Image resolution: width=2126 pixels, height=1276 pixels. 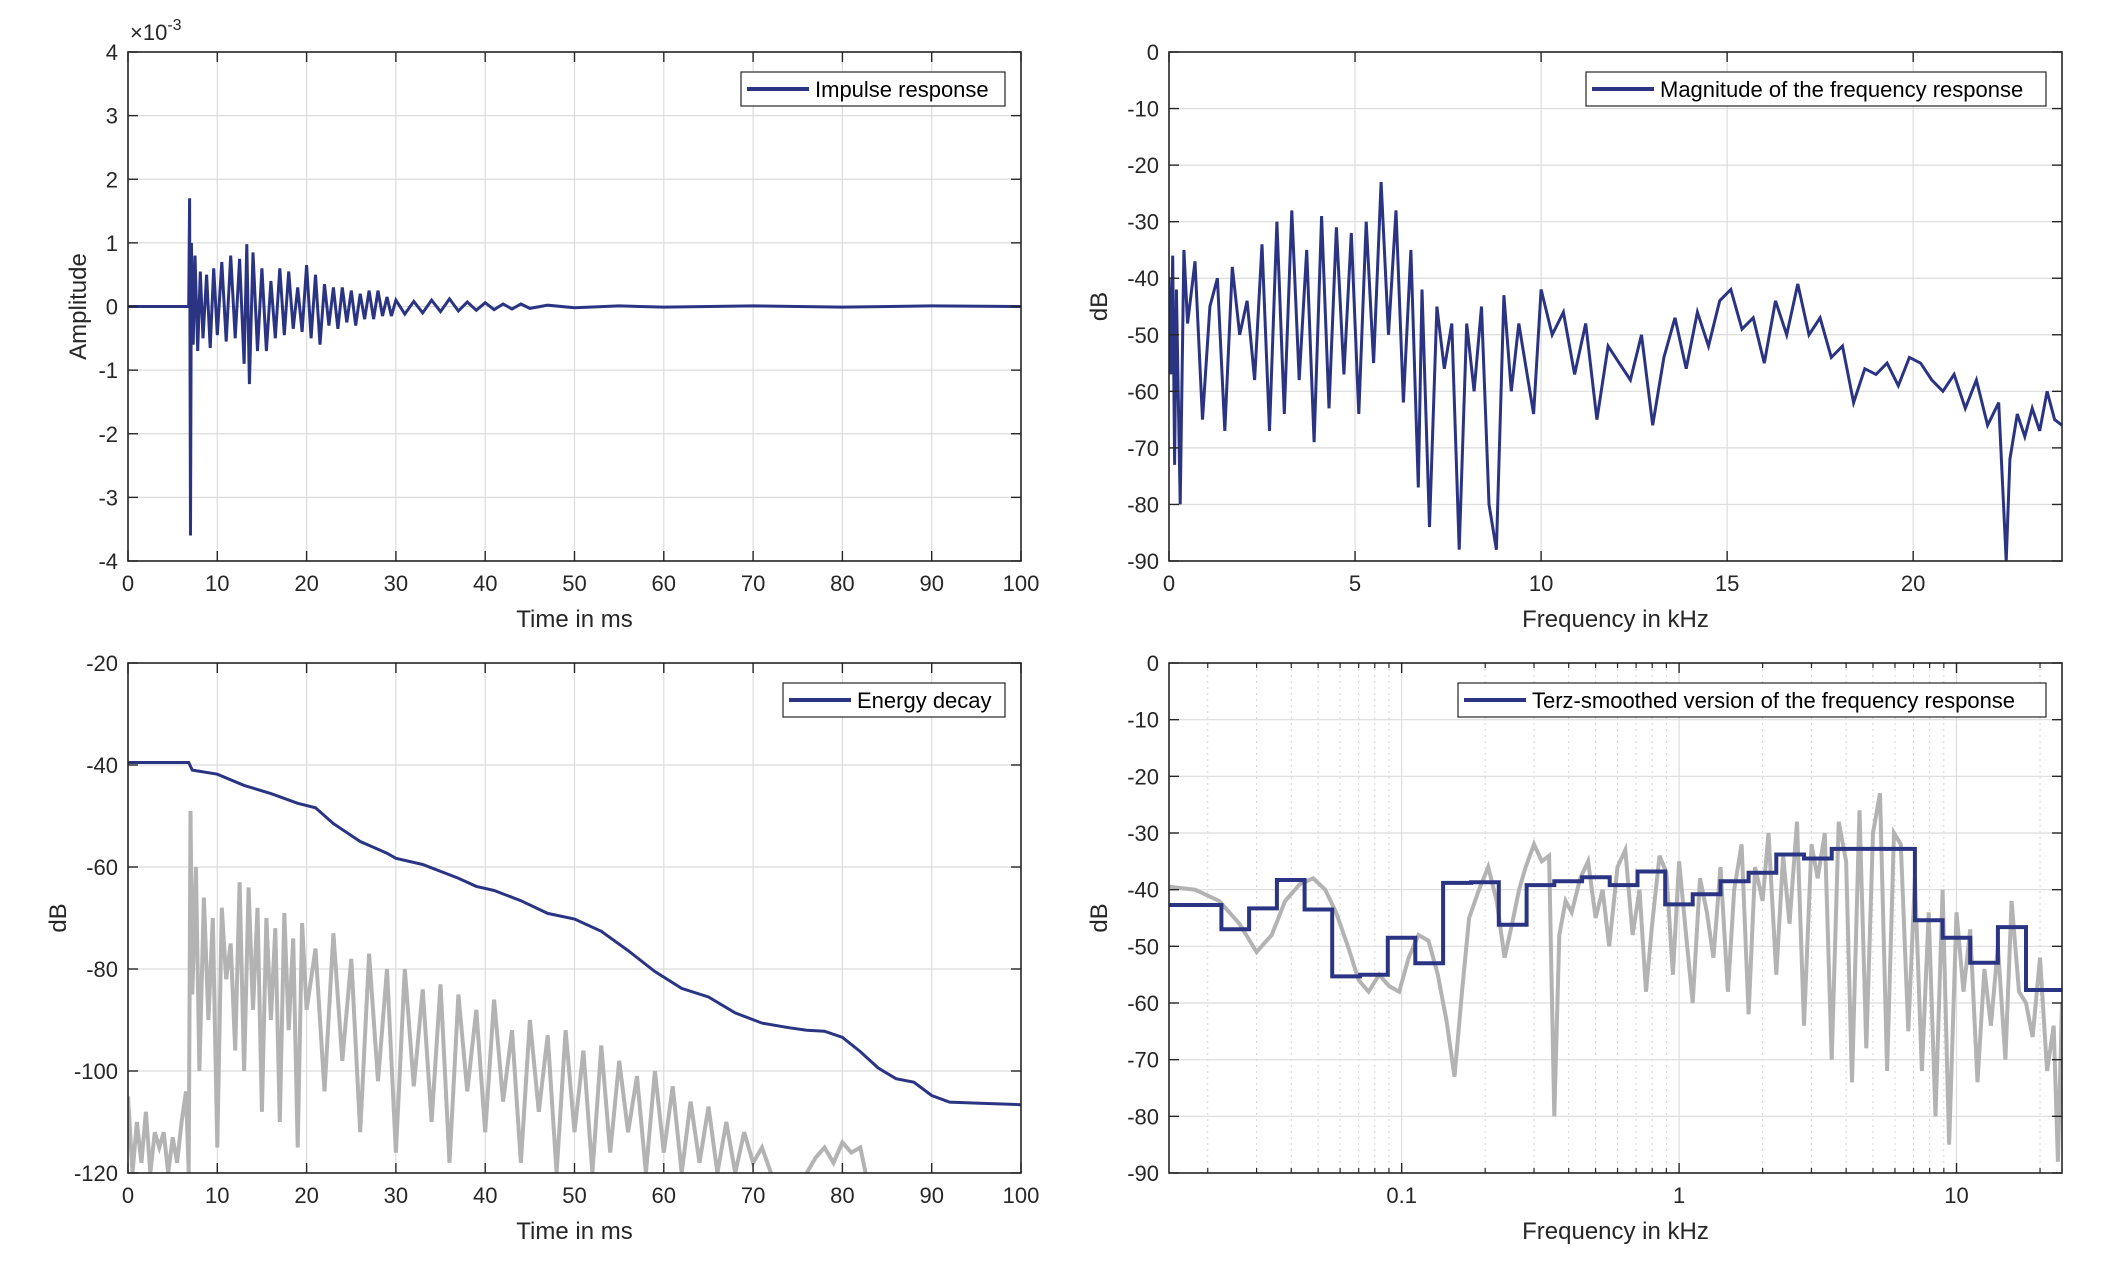 I want to click on exponent-base: ×10, so click(x=148, y=32).